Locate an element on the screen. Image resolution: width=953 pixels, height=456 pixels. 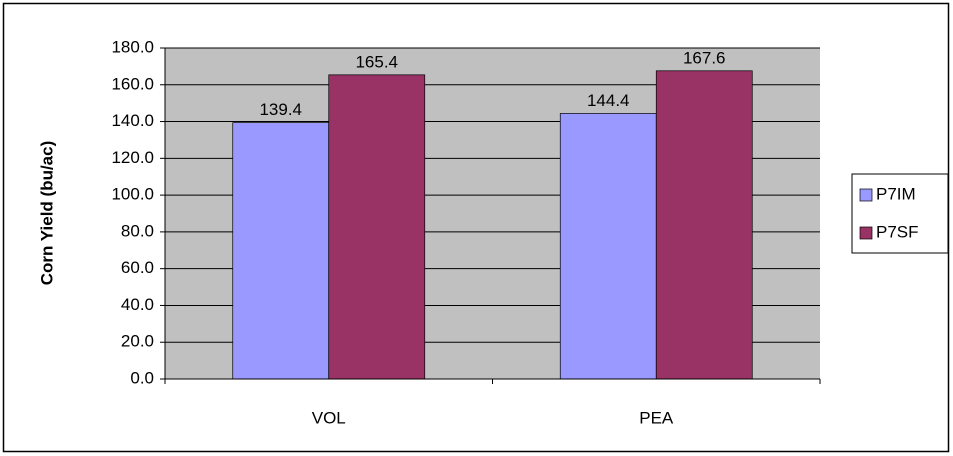
data-label: 165.4 is located at coordinates (376, 61).